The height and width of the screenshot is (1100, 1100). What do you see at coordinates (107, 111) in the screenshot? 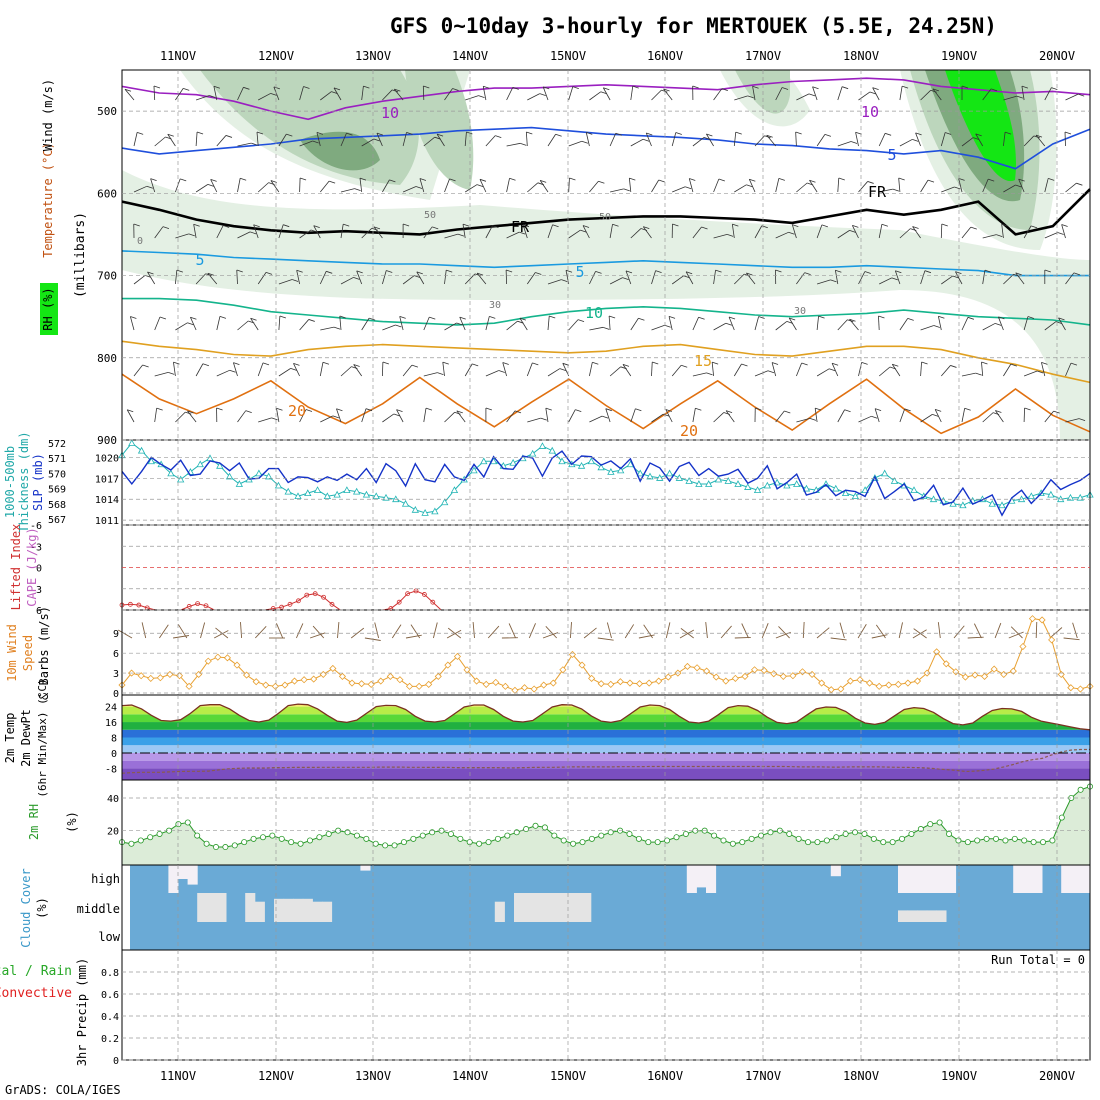
I see `pressure-tick-label: 500` at bounding box center [107, 111].